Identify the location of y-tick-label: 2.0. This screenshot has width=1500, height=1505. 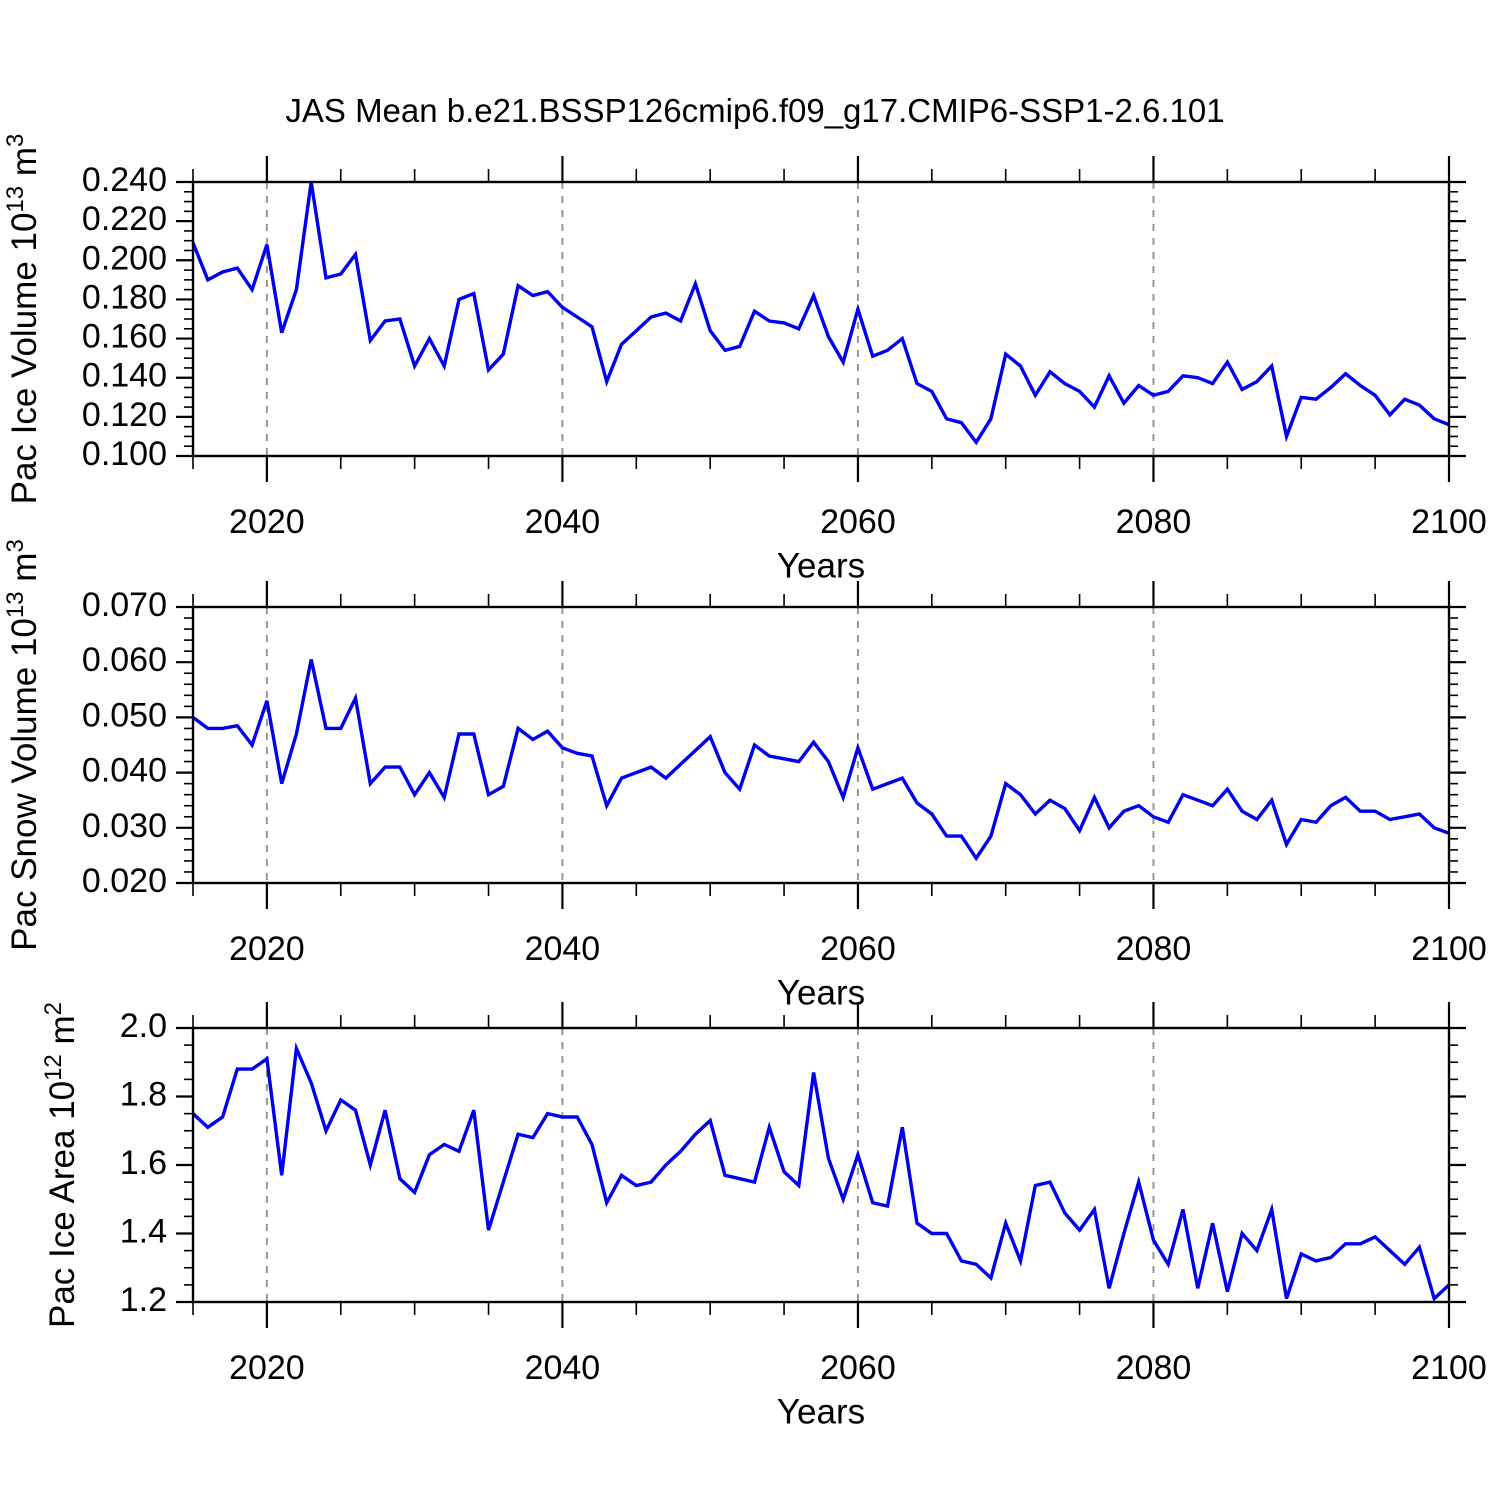
(143, 1026).